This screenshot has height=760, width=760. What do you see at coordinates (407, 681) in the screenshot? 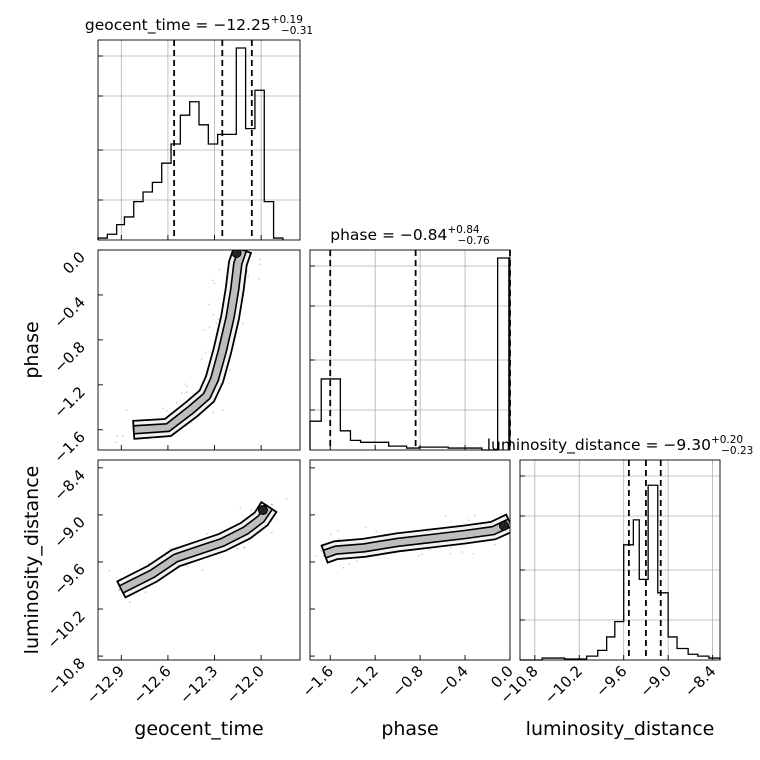
I see `x-tick-label: −0.8` at bounding box center [407, 681].